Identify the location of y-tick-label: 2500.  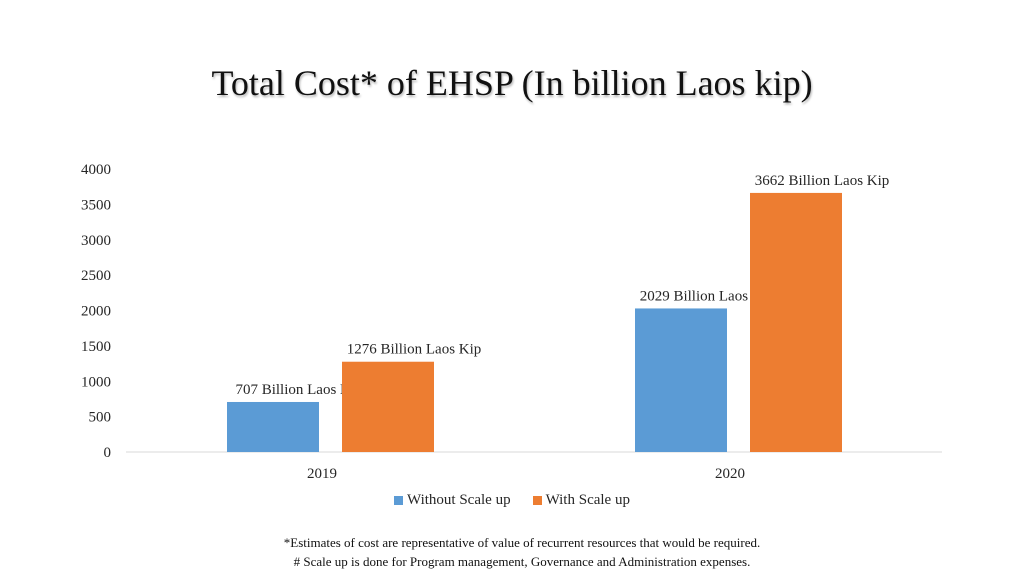
(96, 276).